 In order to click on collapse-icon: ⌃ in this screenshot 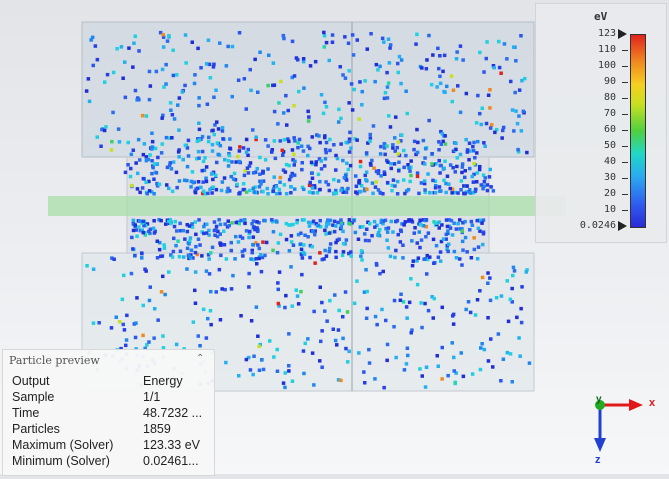, I will do `click(200, 358)`.